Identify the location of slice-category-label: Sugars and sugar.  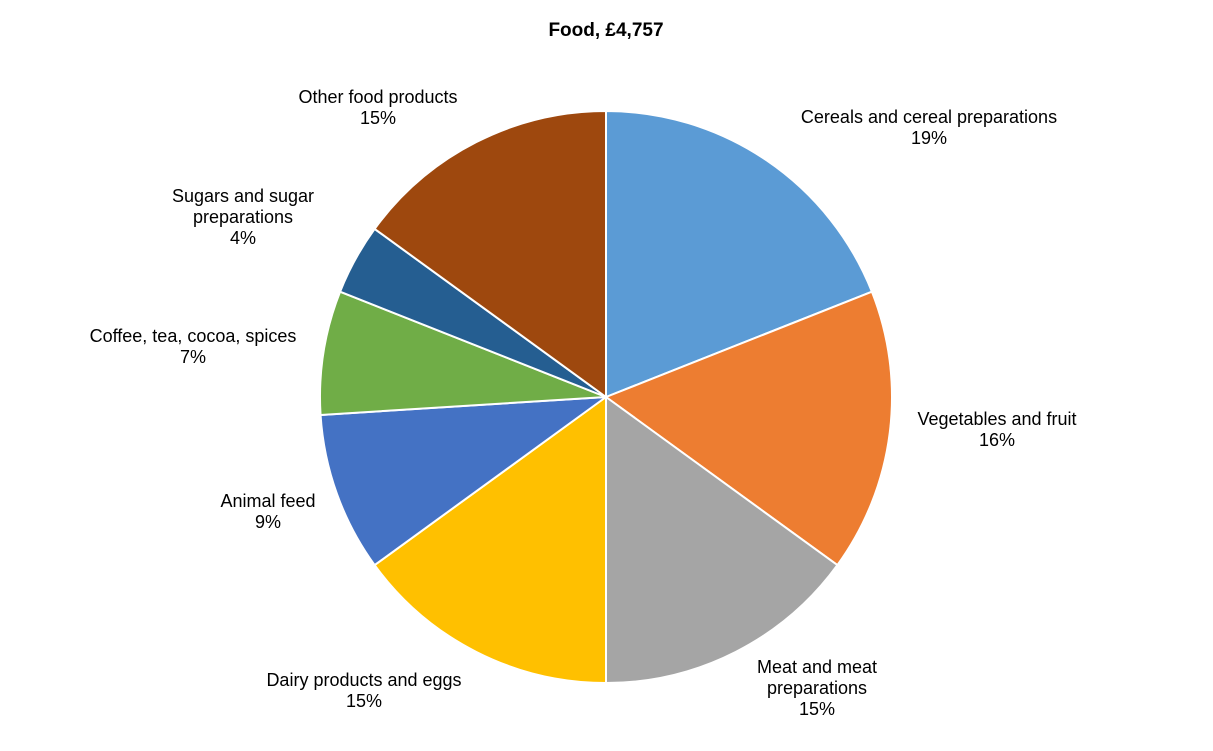
(243, 196).